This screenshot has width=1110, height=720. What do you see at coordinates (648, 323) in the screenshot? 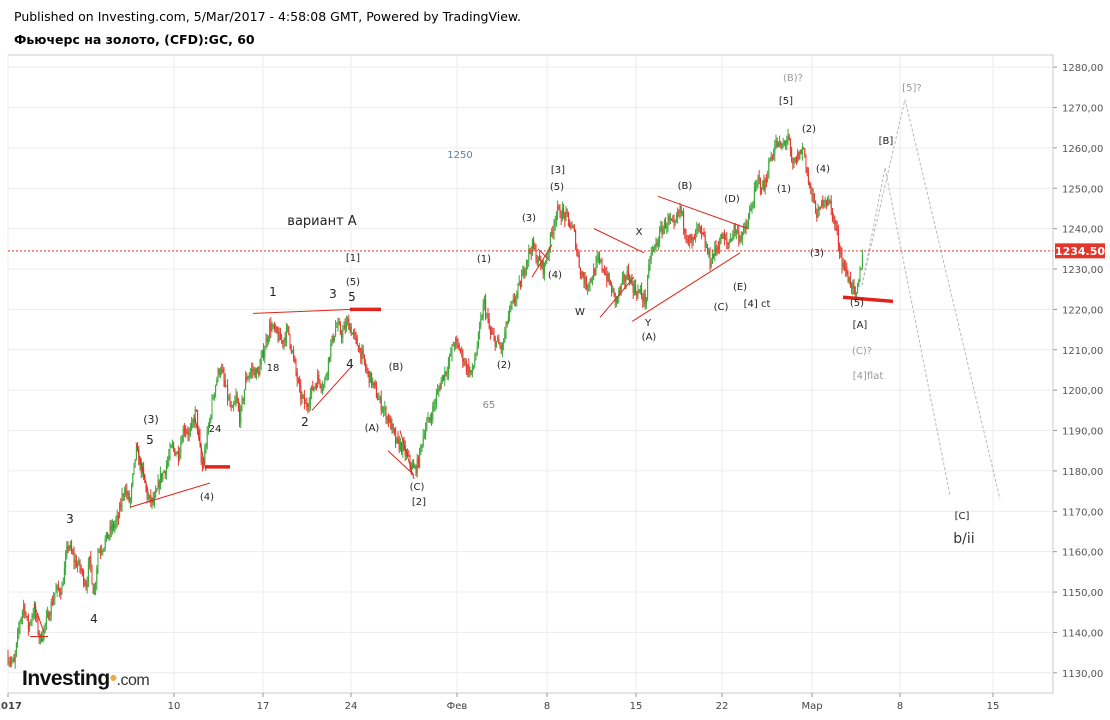
I see `wave-label: Y` at bounding box center [648, 323].